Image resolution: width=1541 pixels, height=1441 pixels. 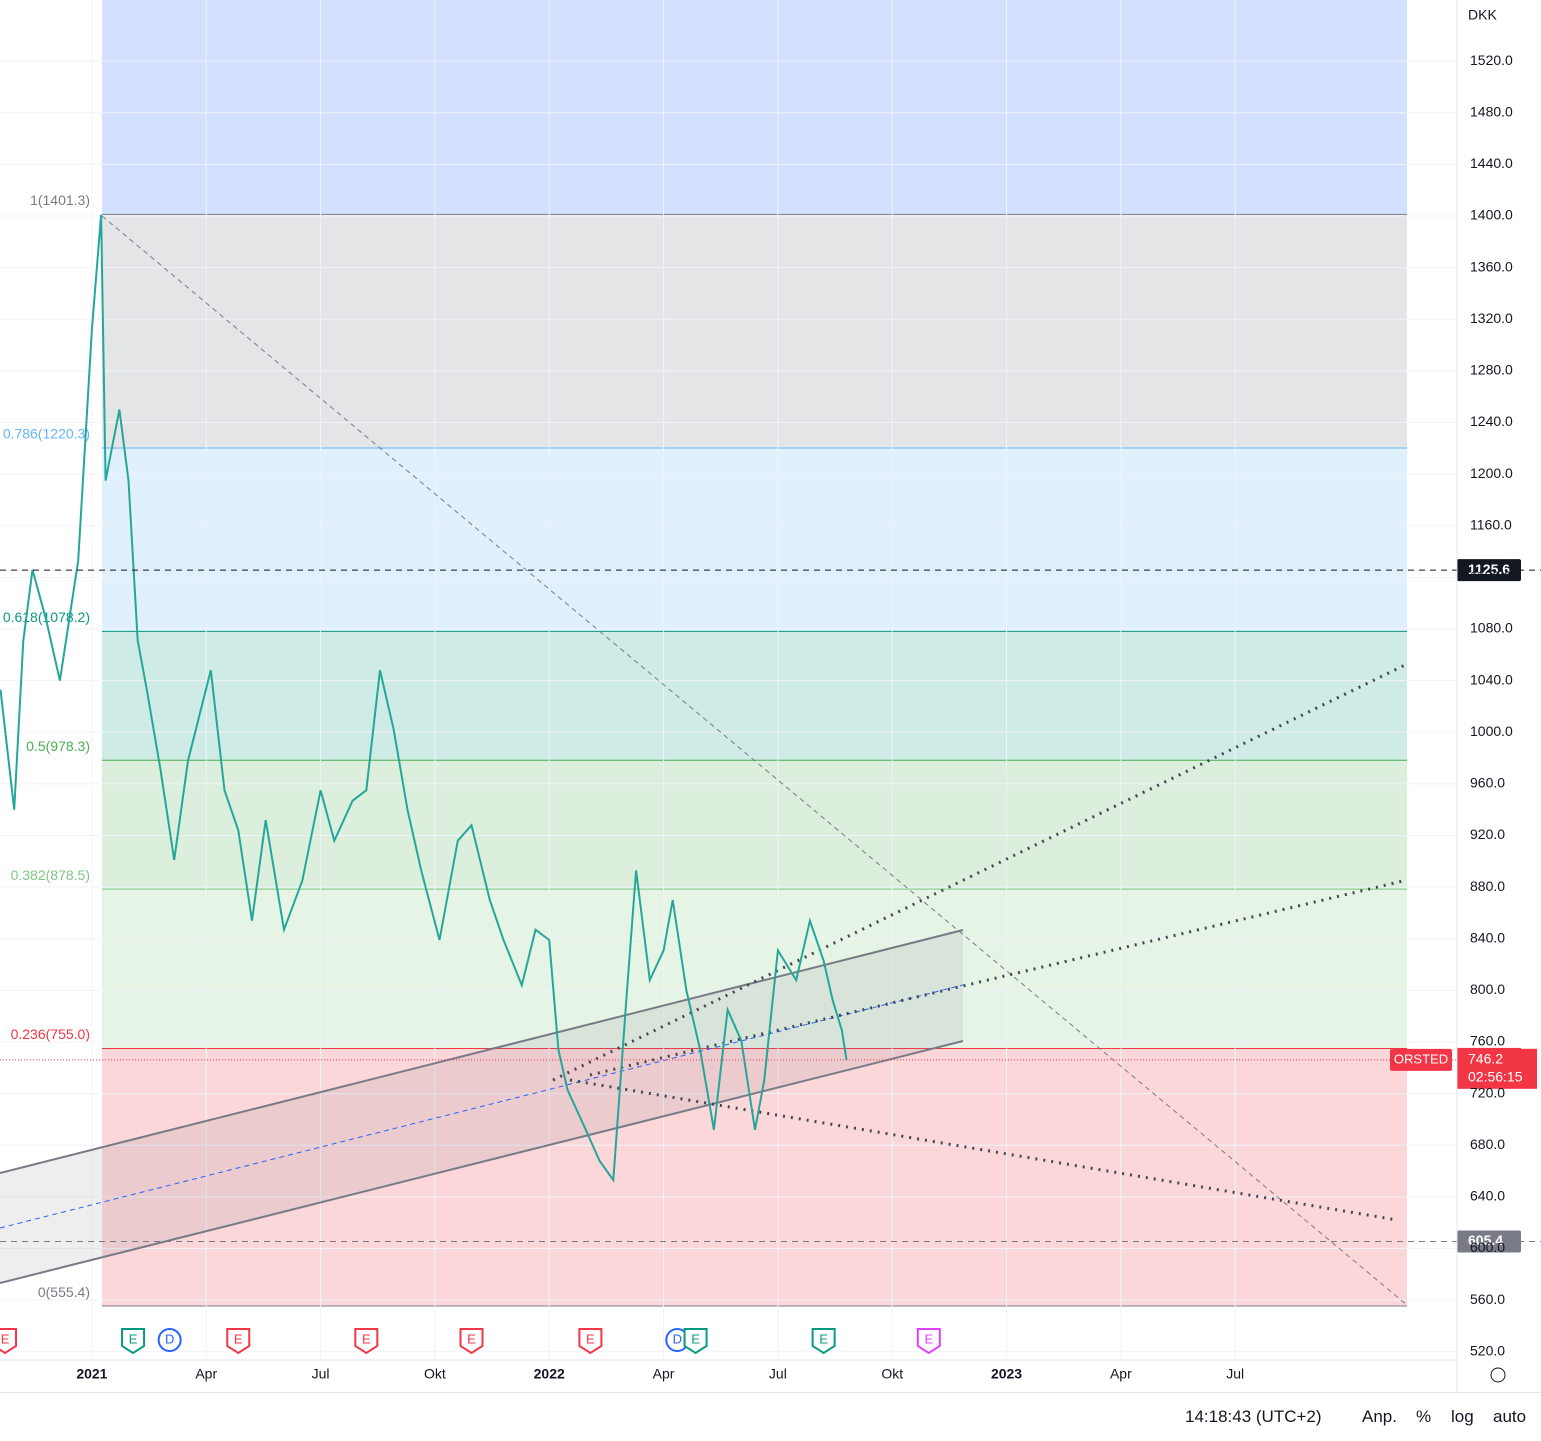 What do you see at coordinates (46, 434) in the screenshot?
I see `fib-label: 0.786(1220.3)` at bounding box center [46, 434].